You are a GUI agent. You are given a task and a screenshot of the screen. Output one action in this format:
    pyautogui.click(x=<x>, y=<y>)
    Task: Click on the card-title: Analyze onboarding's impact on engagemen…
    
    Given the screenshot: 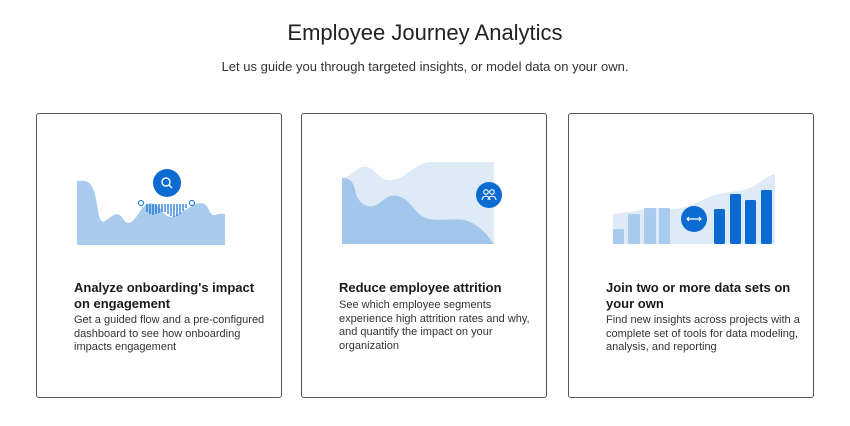 What is the action you would take?
    pyautogui.click(x=164, y=295)
    